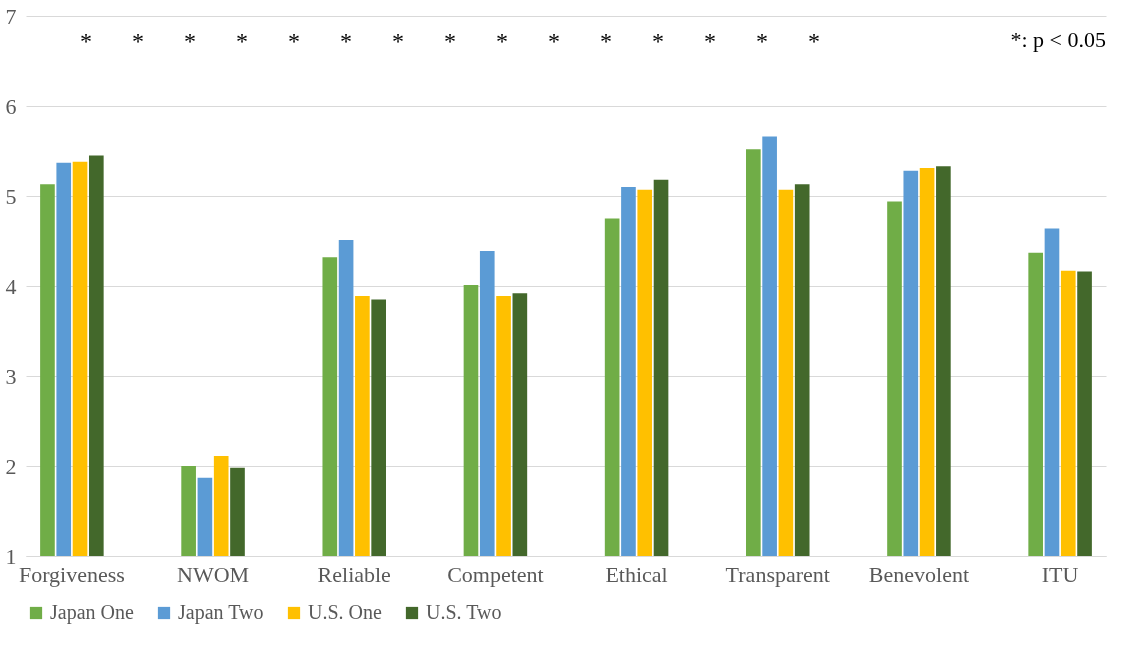  What do you see at coordinates (11, 106) in the screenshot?
I see `y-tick-label: 6` at bounding box center [11, 106].